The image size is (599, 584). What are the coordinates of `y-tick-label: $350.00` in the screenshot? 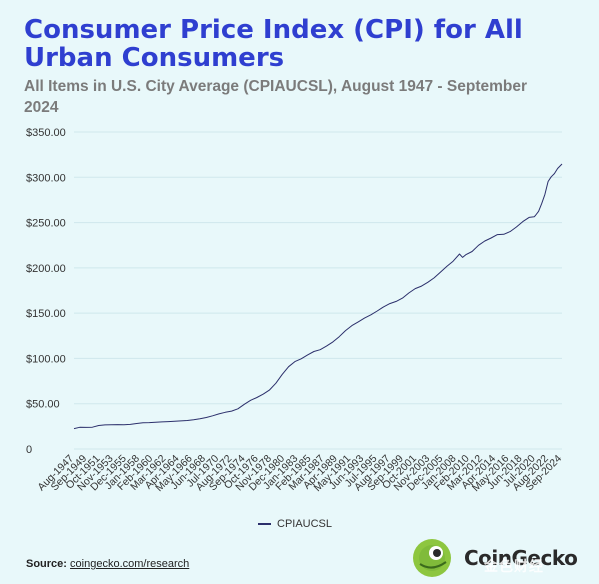 It's located at (46, 133).